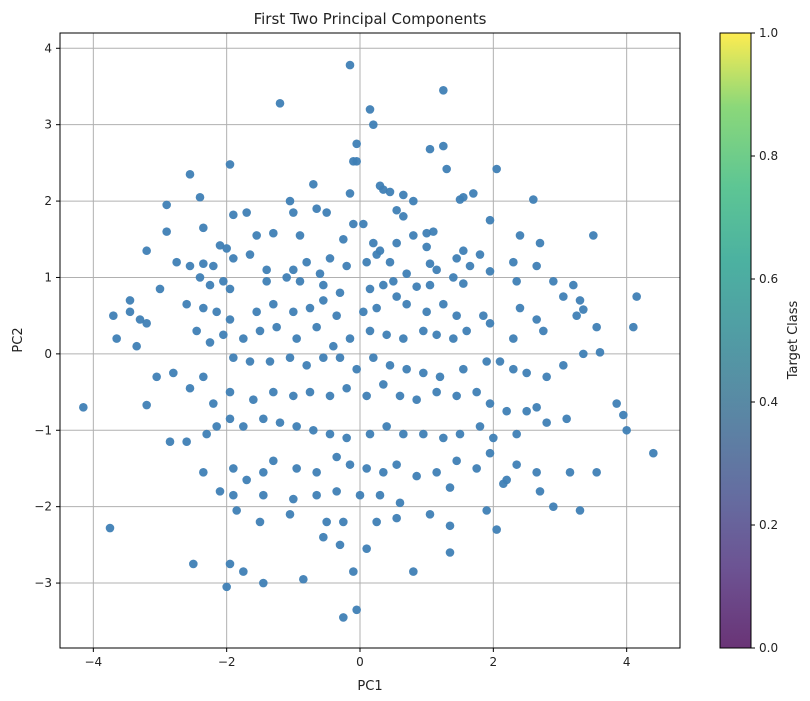 Image resolution: width=810 pixels, height=701 pixels. What do you see at coordinates (48, 277) in the screenshot?
I see `y-tick-label: 1` at bounding box center [48, 277].